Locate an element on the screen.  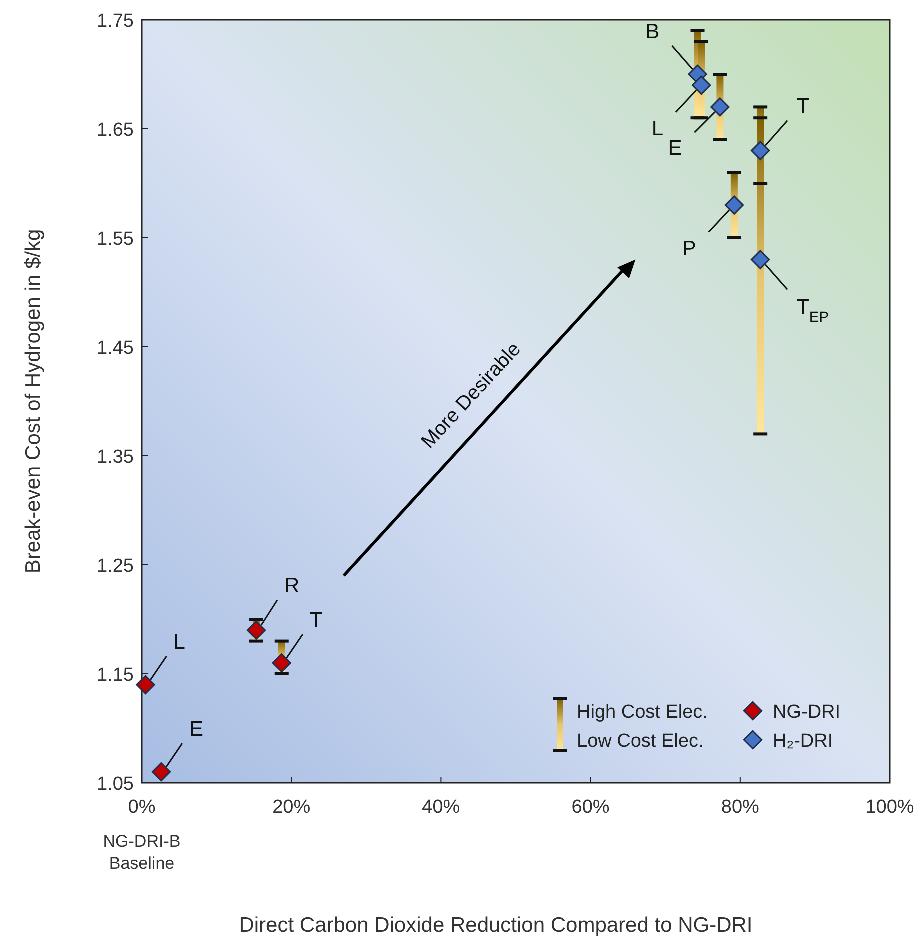
legend-label: H₂-DRI is located at coordinates (803, 741).